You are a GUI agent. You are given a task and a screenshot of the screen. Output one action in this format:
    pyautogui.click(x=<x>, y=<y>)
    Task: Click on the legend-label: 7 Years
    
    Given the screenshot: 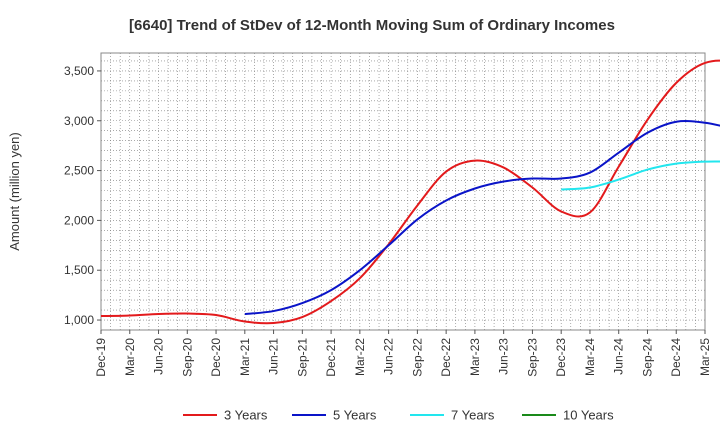 What is the action you would take?
    pyautogui.click(x=473, y=415)
    